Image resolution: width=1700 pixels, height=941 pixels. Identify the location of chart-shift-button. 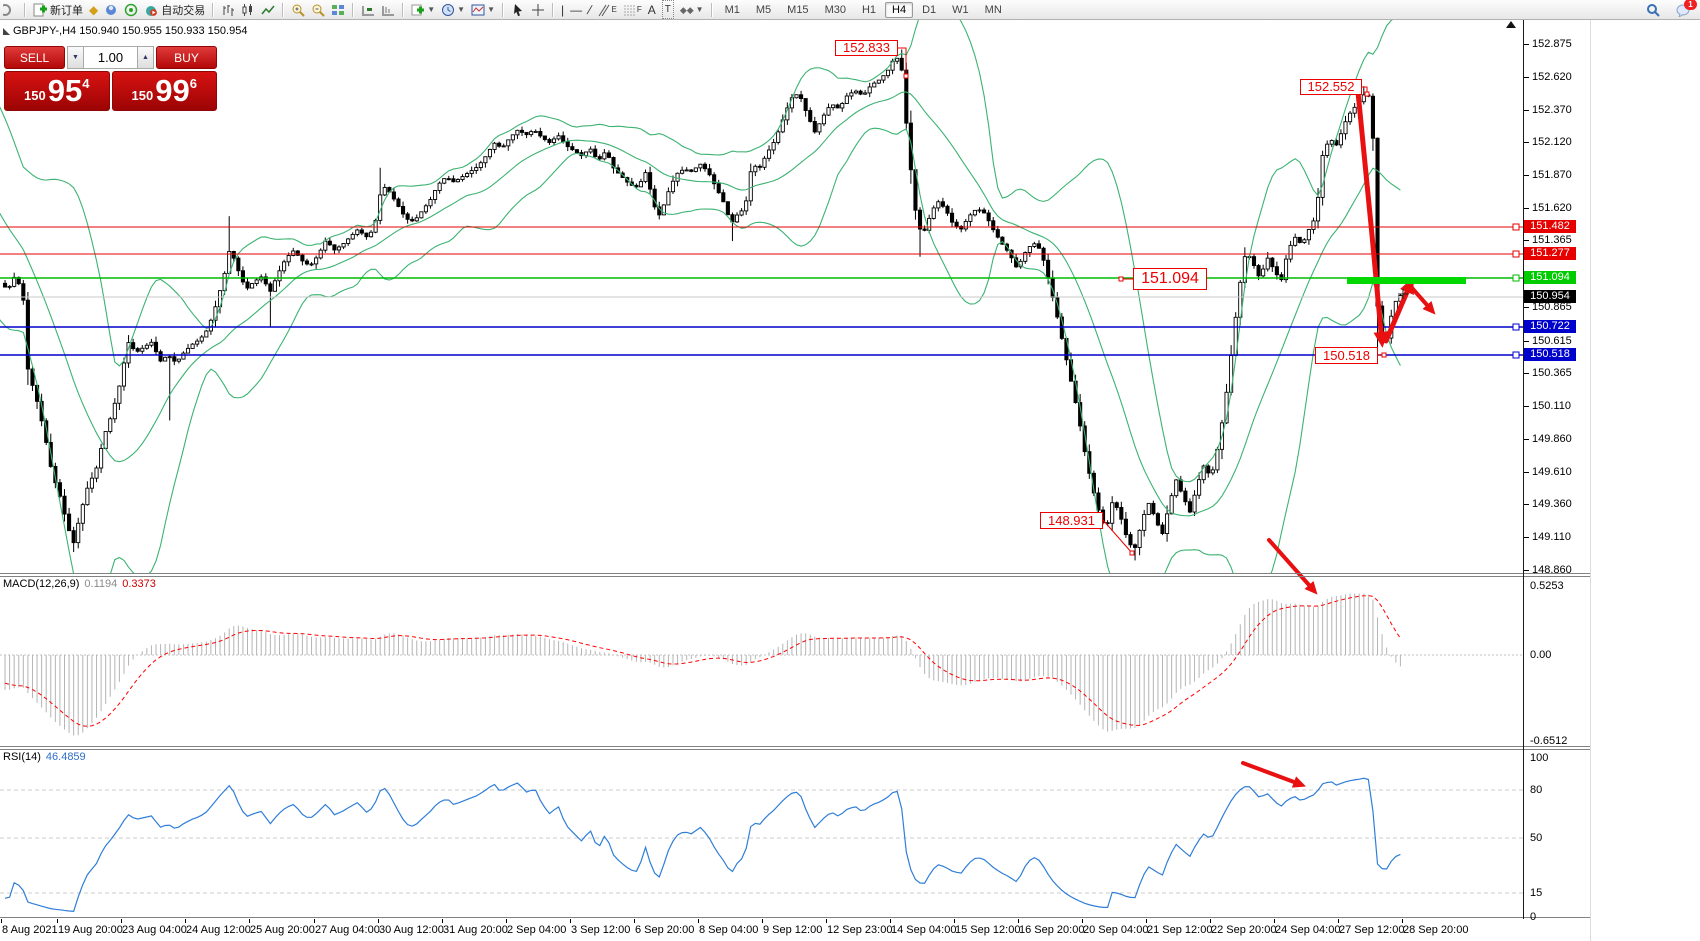
(388, 9).